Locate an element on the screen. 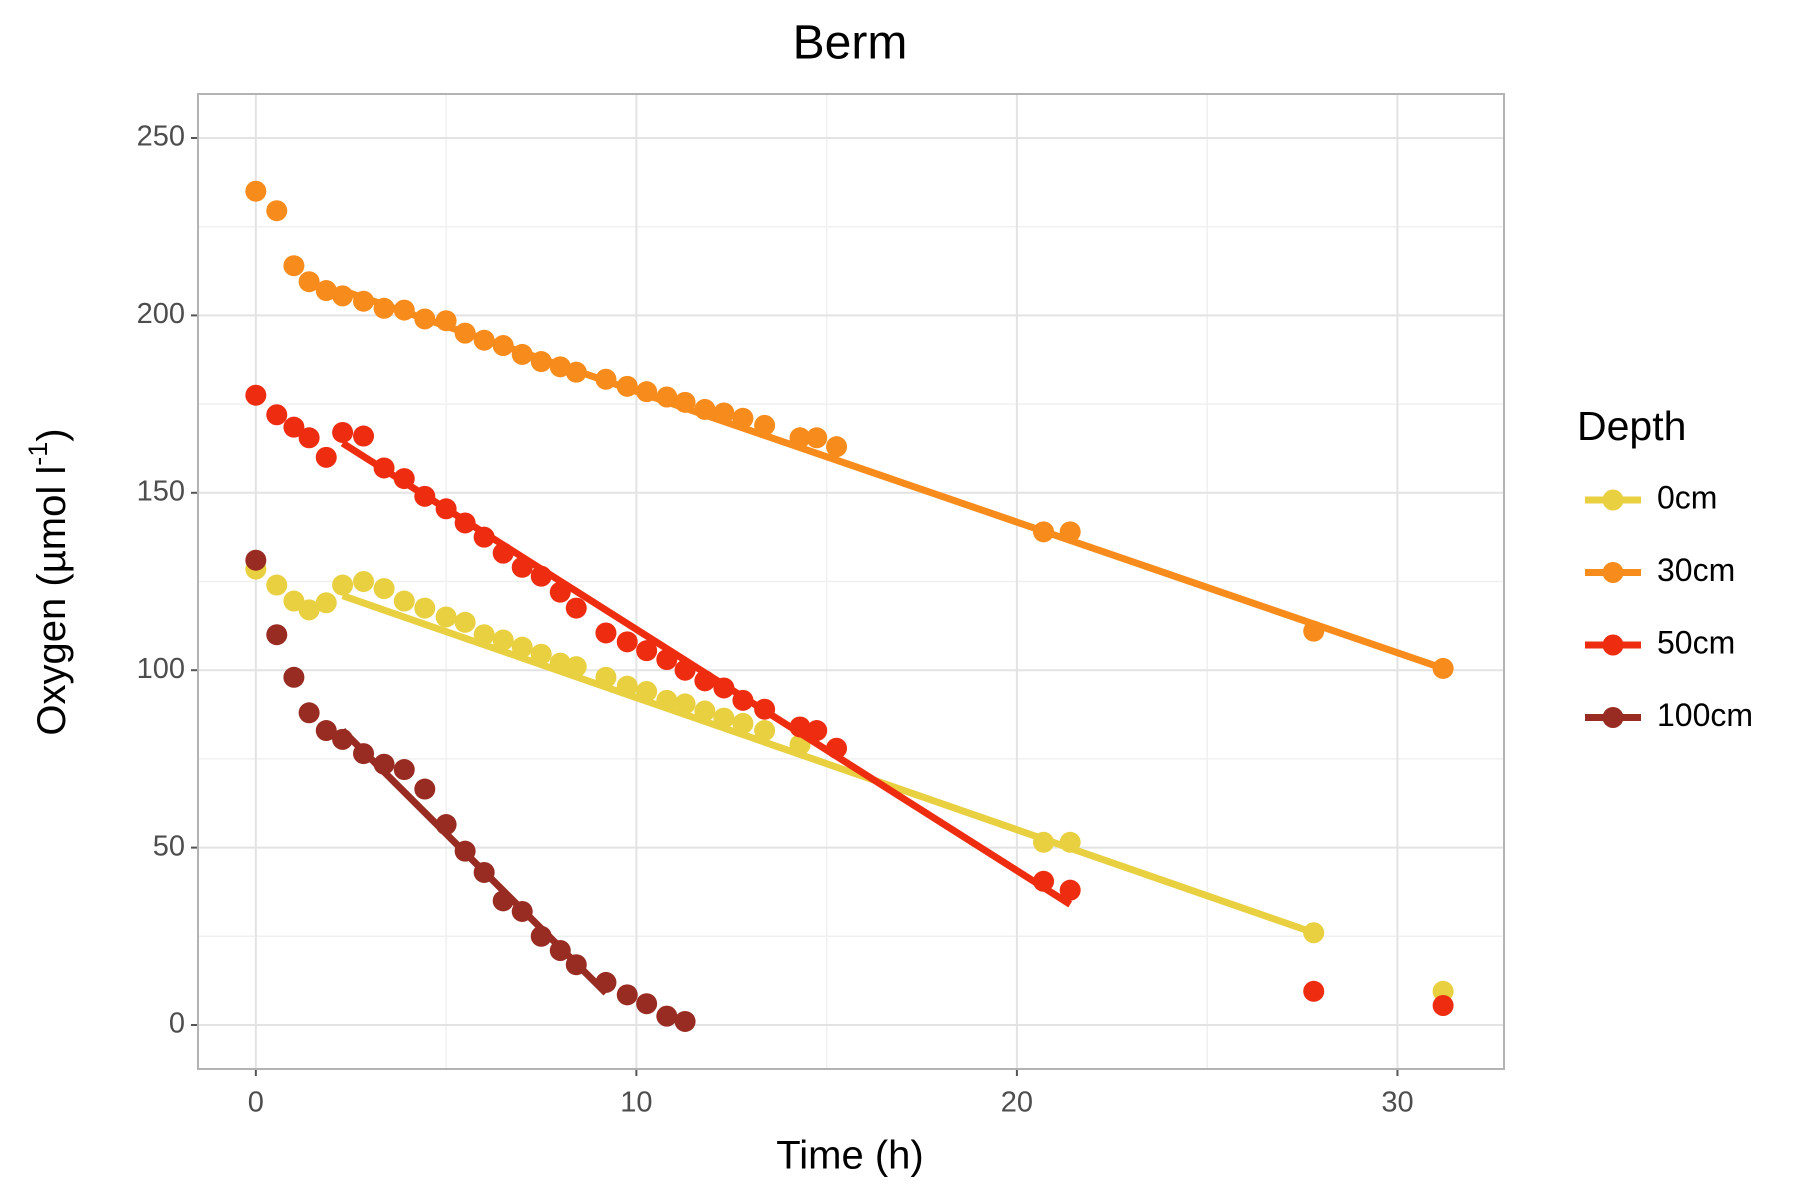  legend-label: 100cm is located at coordinates (1705, 715).